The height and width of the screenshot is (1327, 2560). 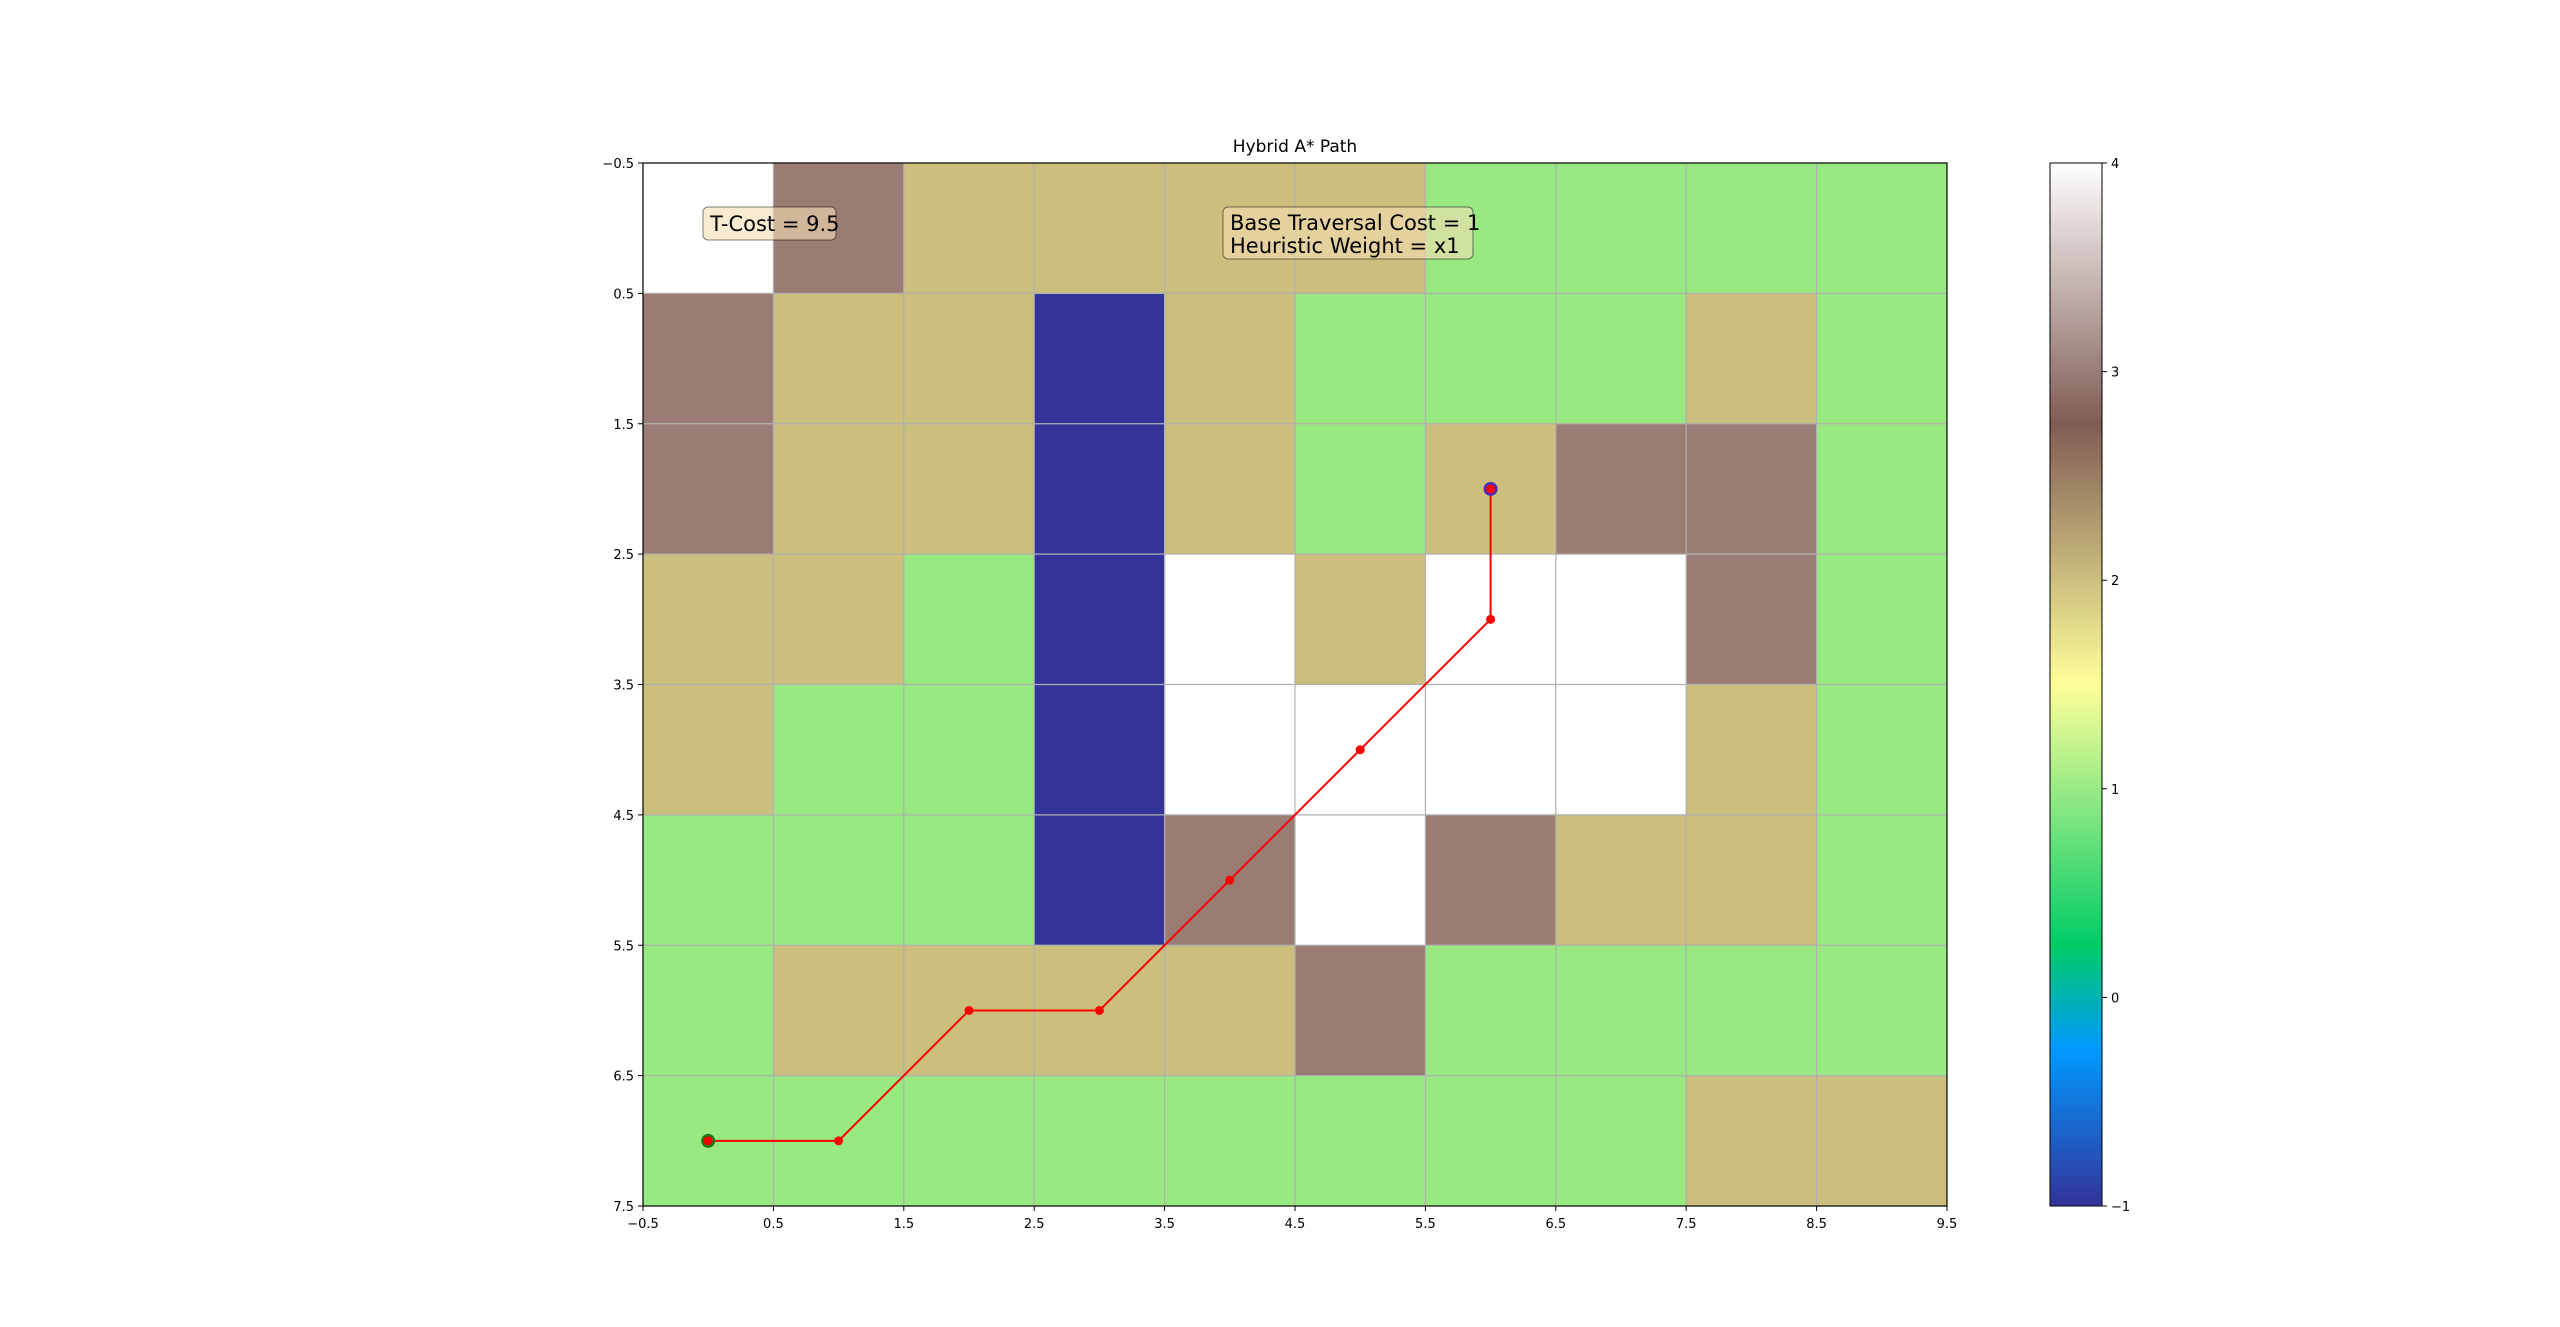 What do you see at coordinates (1034, 1224) in the screenshot?
I see `x-tick-label: 2.5` at bounding box center [1034, 1224].